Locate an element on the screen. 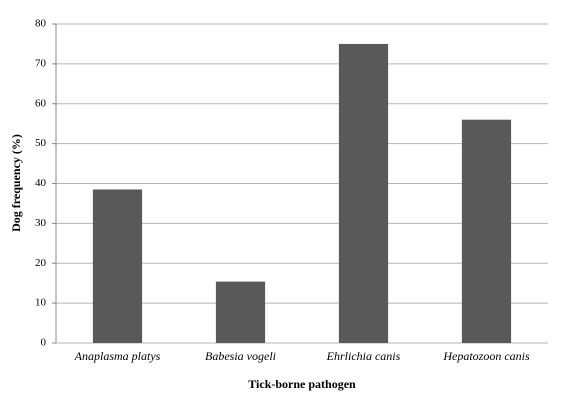 This screenshot has height=404, width=567. y-tick-label: 70 is located at coordinates (41, 63).